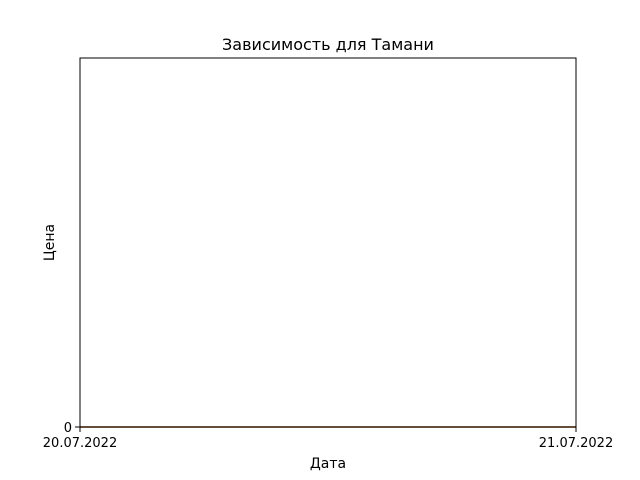 The image size is (640, 480). I want to click on y-axis-ticks: 0, so click(72, 428).